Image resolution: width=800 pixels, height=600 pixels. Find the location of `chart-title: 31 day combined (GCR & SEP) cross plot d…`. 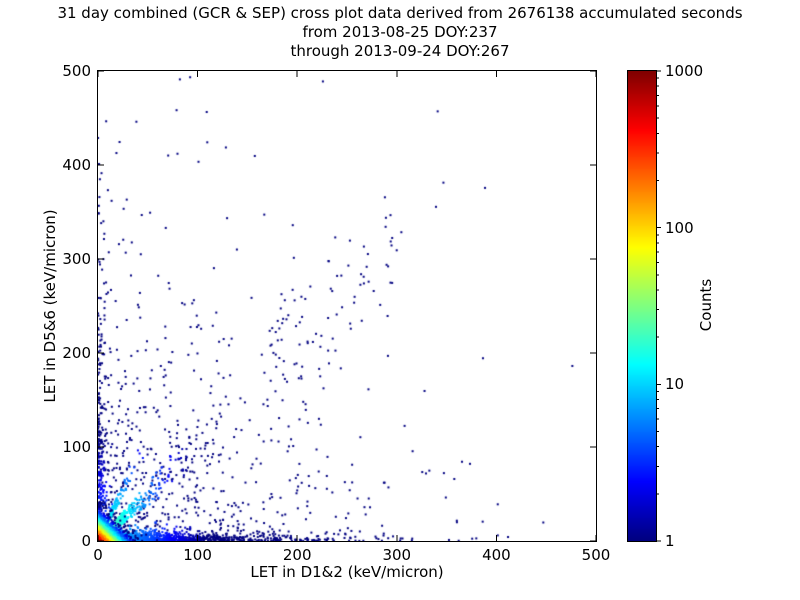

chart-title: 31 day combined (GCR & SEP) cross plot d… is located at coordinates (400, 32).